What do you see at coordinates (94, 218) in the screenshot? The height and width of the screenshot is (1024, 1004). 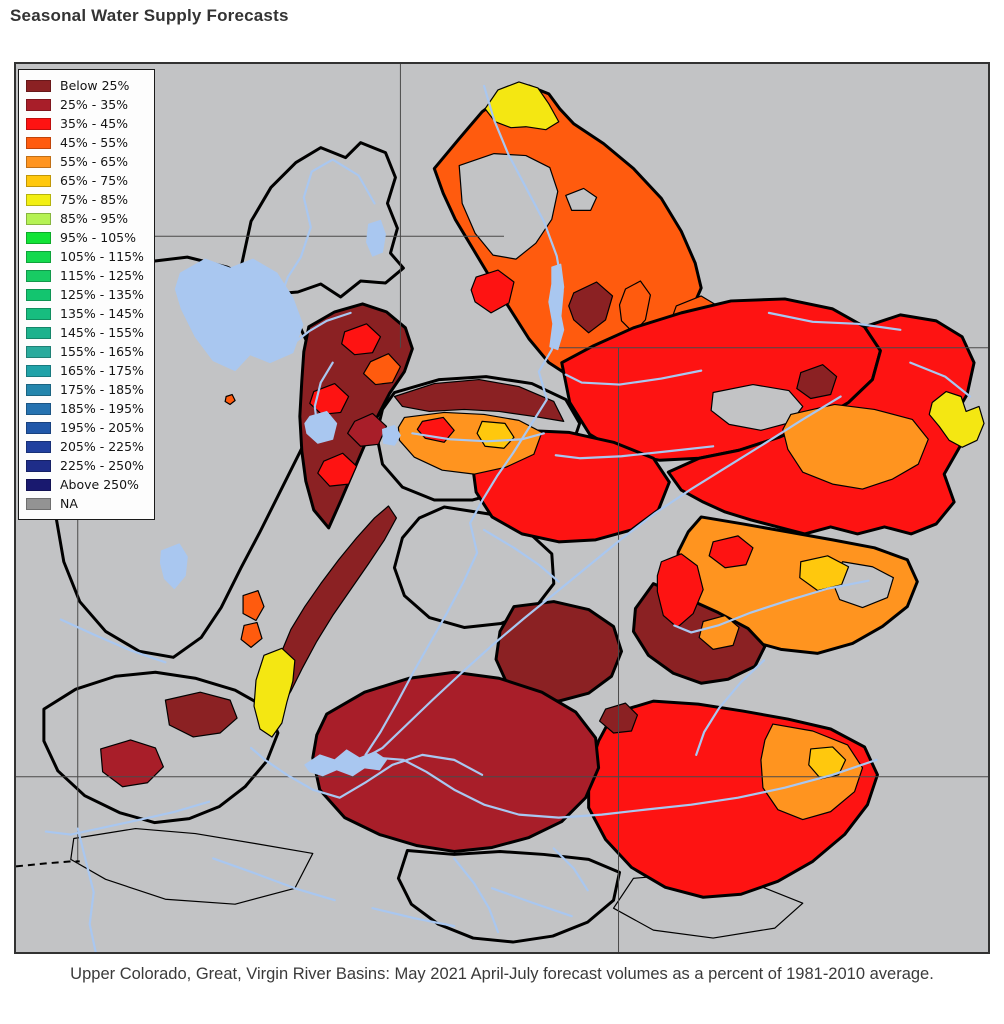 I see `legend-label: 85% - 95%` at bounding box center [94, 218].